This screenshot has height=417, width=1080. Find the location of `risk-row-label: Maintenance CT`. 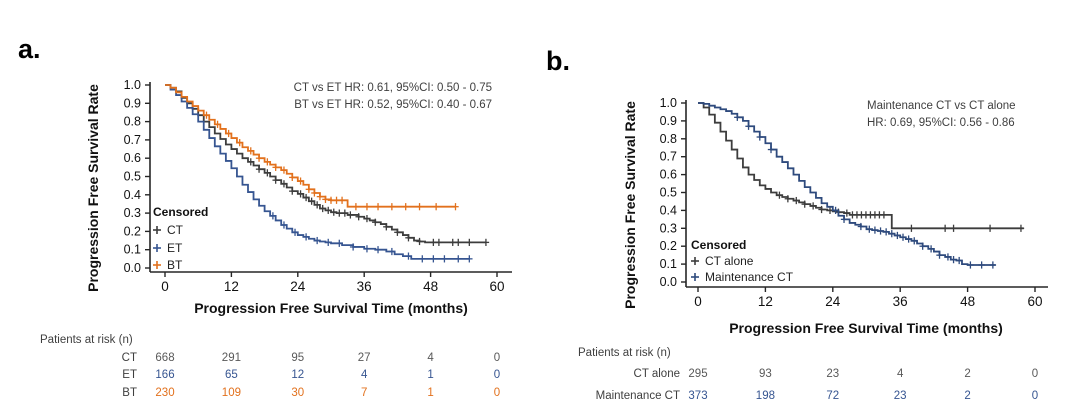

risk-row-label: Maintenance CT is located at coordinates (637, 396).